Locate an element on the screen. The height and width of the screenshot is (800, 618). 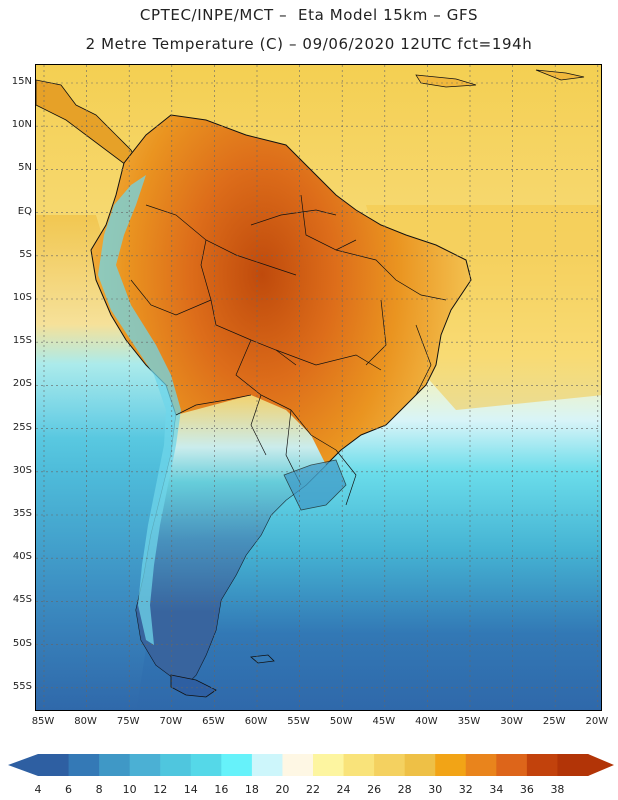
lat-label: 5S is located at coordinates (25, 254).